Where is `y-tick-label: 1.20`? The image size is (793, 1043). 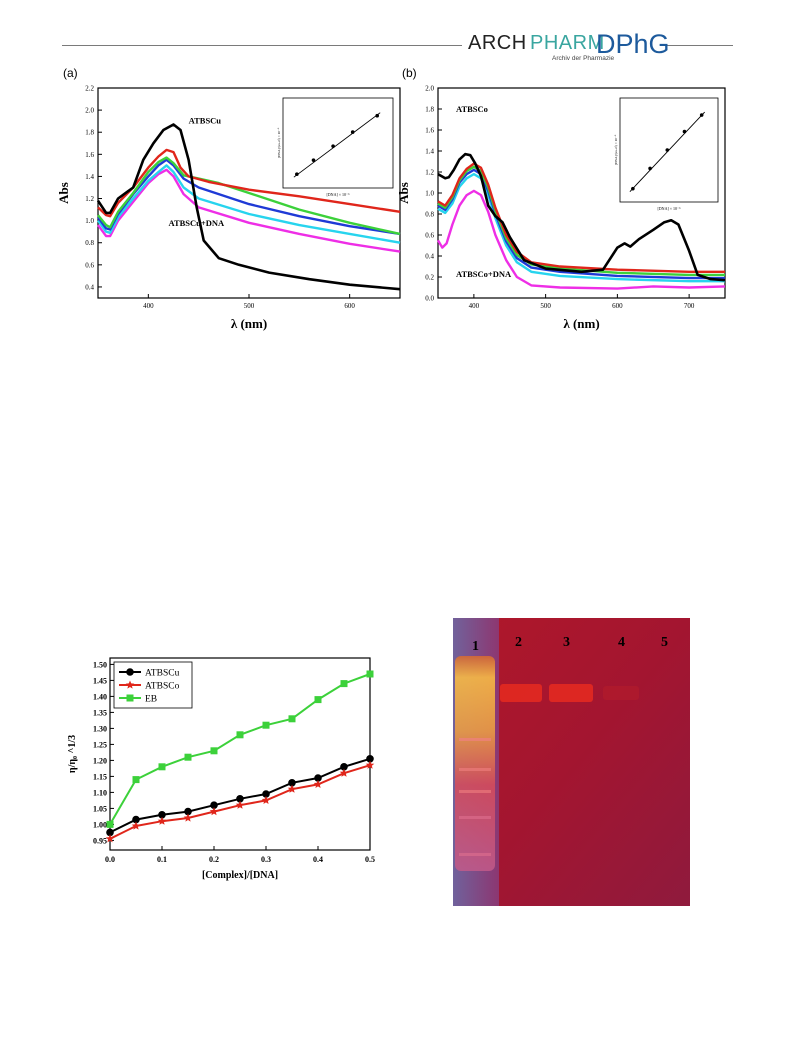
y-tick-label: 1.20 is located at coordinates (100, 760).